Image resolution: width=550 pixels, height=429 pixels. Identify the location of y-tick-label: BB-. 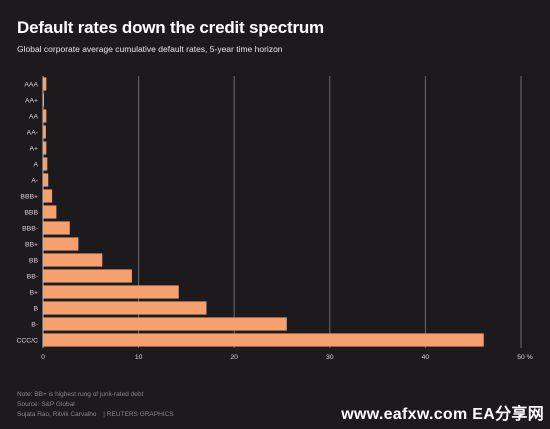
(32, 277).